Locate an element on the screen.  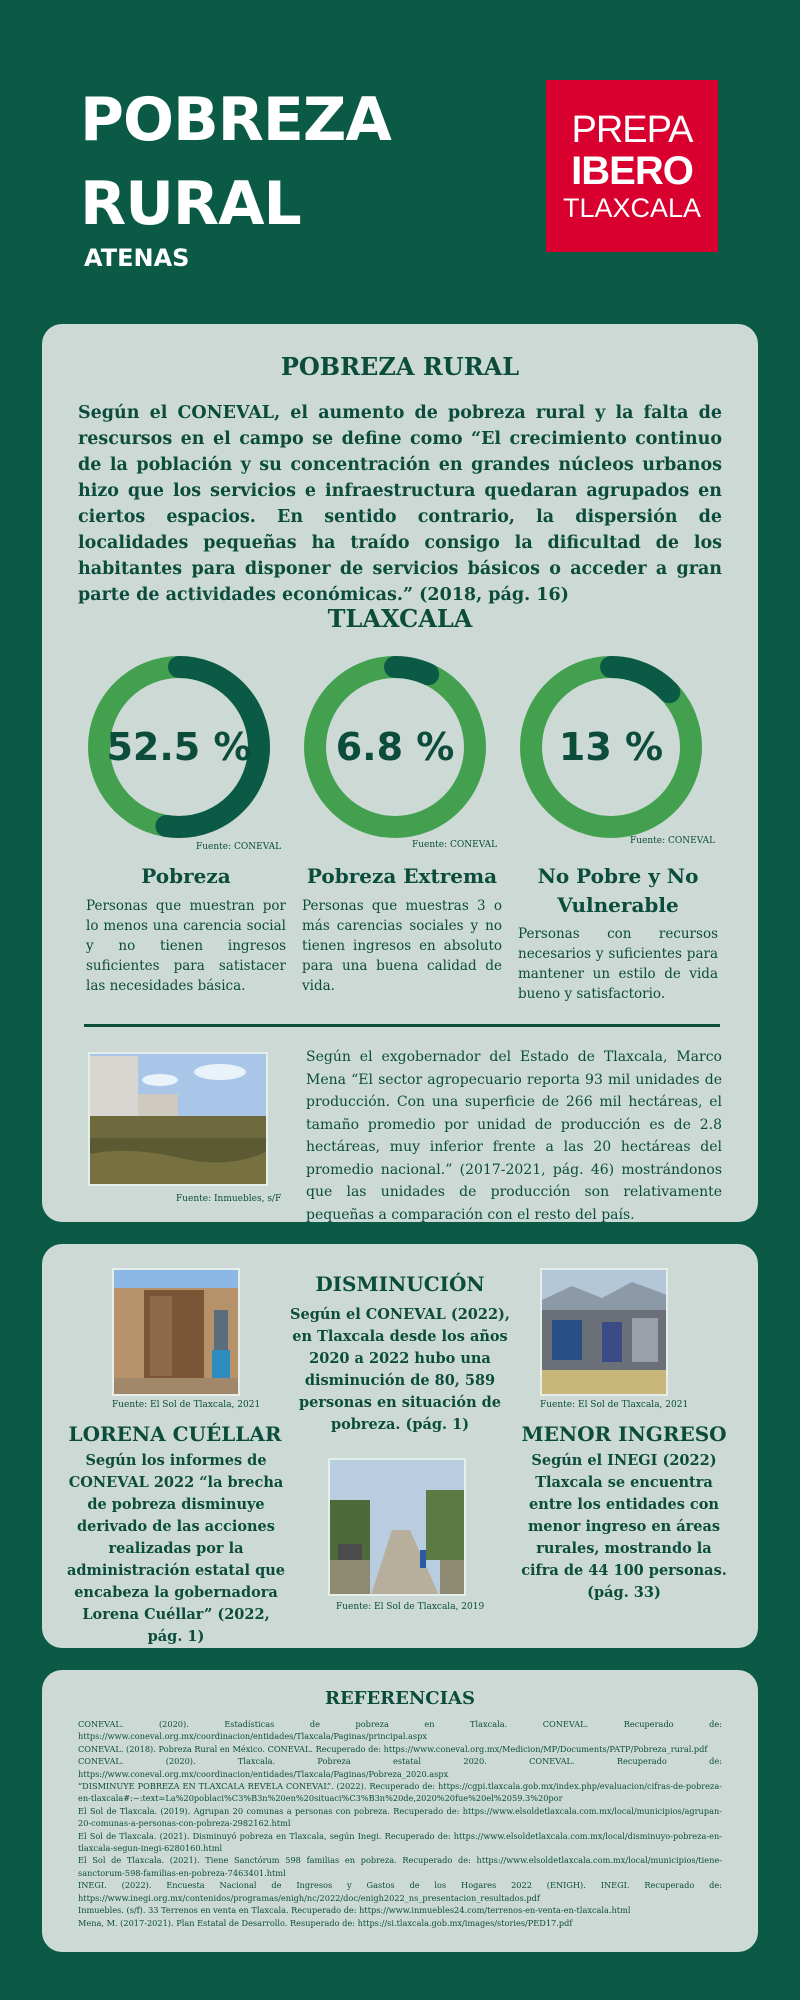
logo-line-3: TLAXCALA is located at coordinates (632, 207).